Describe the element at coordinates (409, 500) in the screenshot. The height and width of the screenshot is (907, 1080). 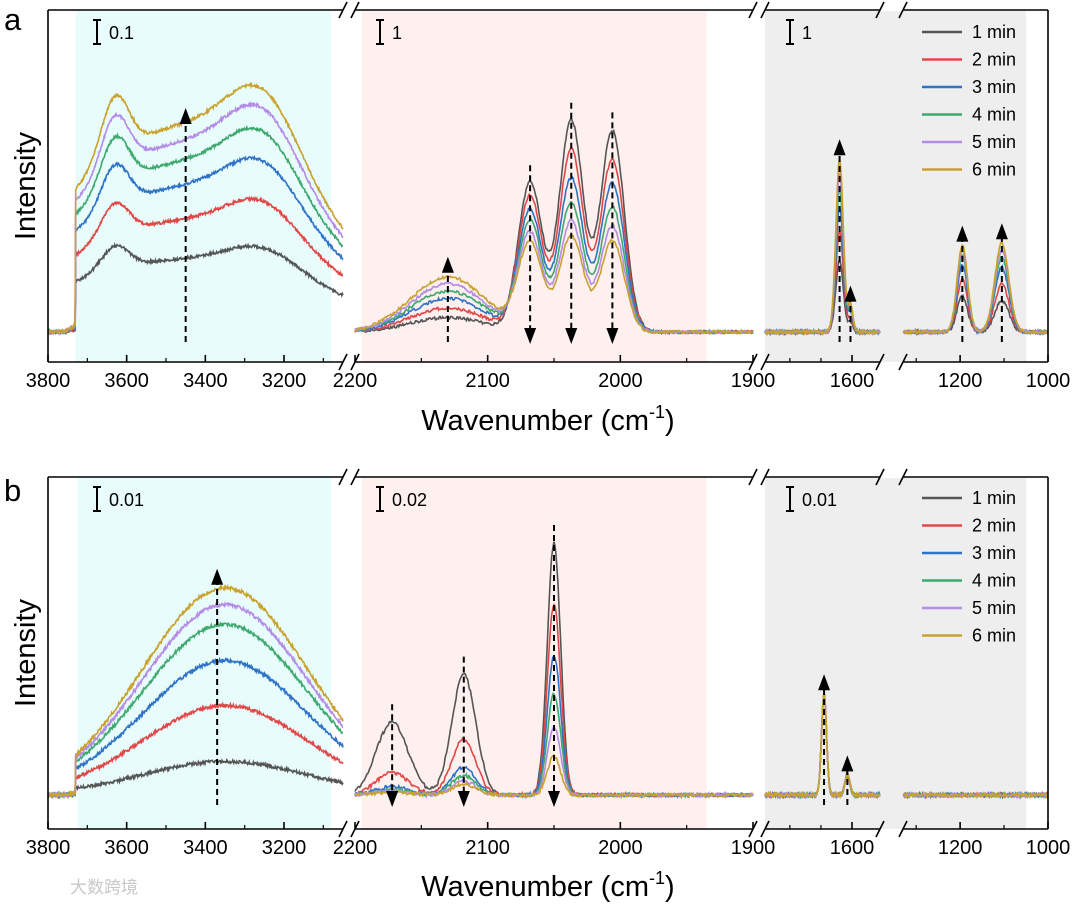
I see `scale-bar-label: 0.02` at that location.